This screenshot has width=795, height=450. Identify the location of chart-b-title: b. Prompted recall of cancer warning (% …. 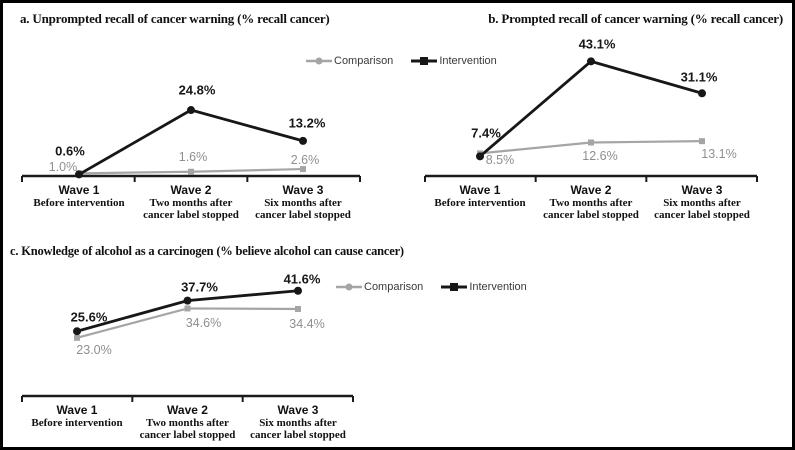
(635, 18).